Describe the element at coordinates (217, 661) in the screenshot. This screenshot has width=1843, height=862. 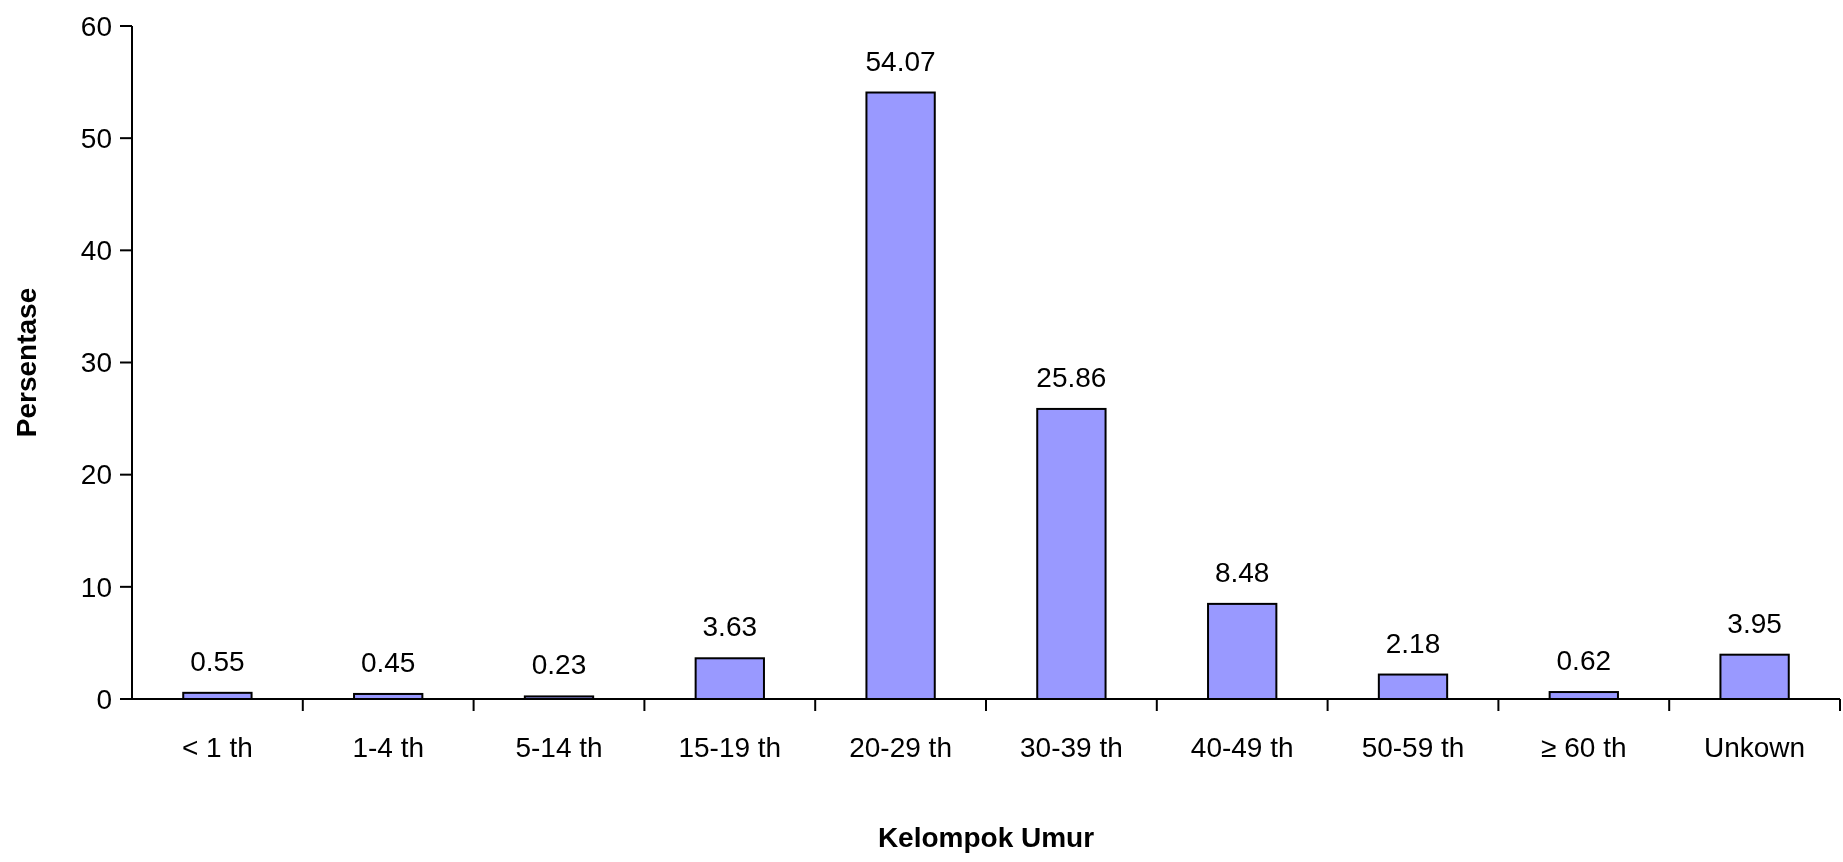
I see `data-label: 0.55` at that location.